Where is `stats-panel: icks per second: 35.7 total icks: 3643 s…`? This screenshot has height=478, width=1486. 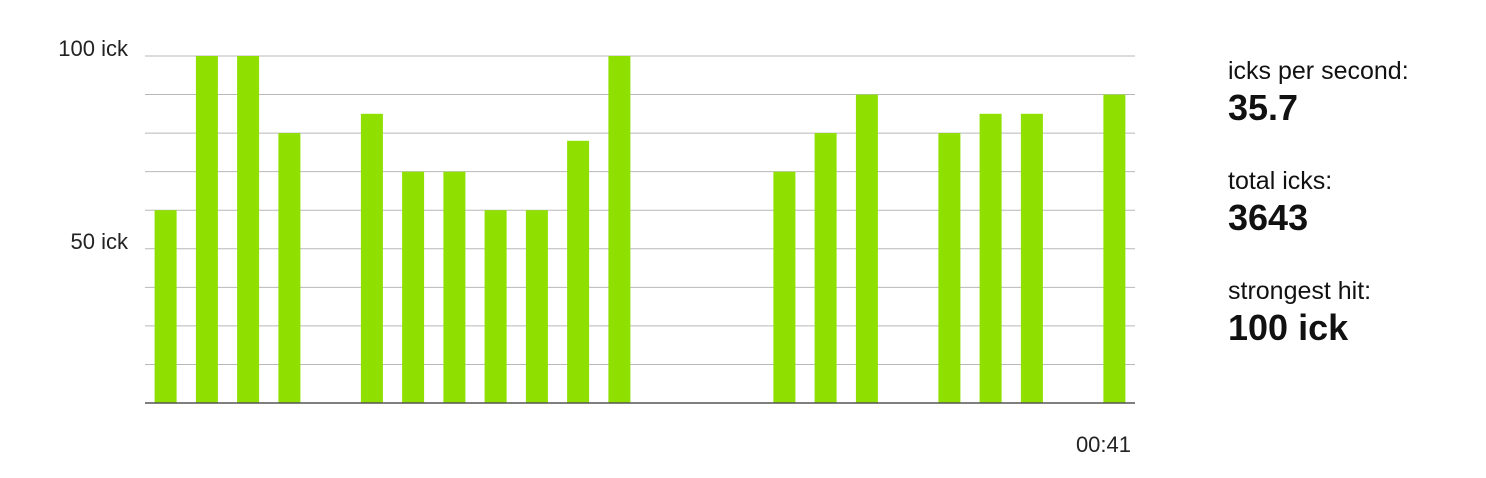 stats-panel: icks per second: 35.7 total icks: 3643 s… is located at coordinates (1353, 221).